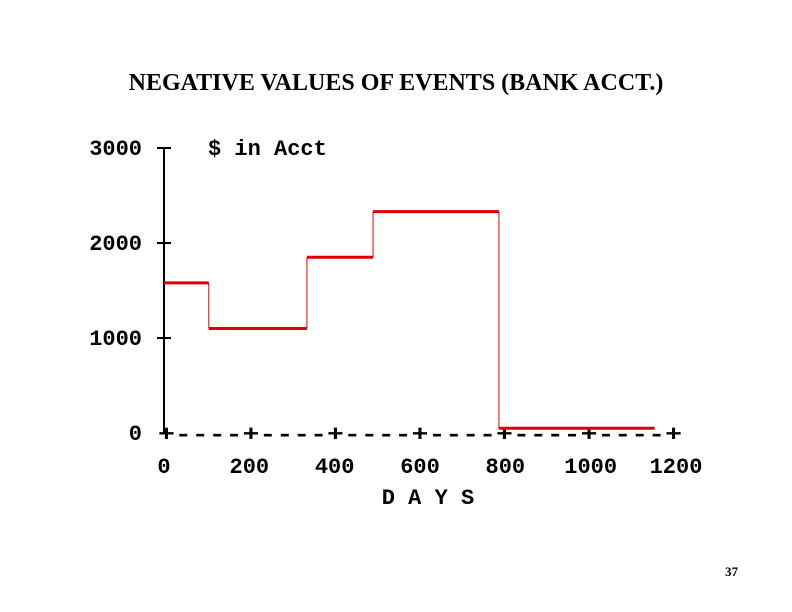 This screenshot has width=792, height=612. I want to click on x-axis-label: D A Y S, so click(428, 498).